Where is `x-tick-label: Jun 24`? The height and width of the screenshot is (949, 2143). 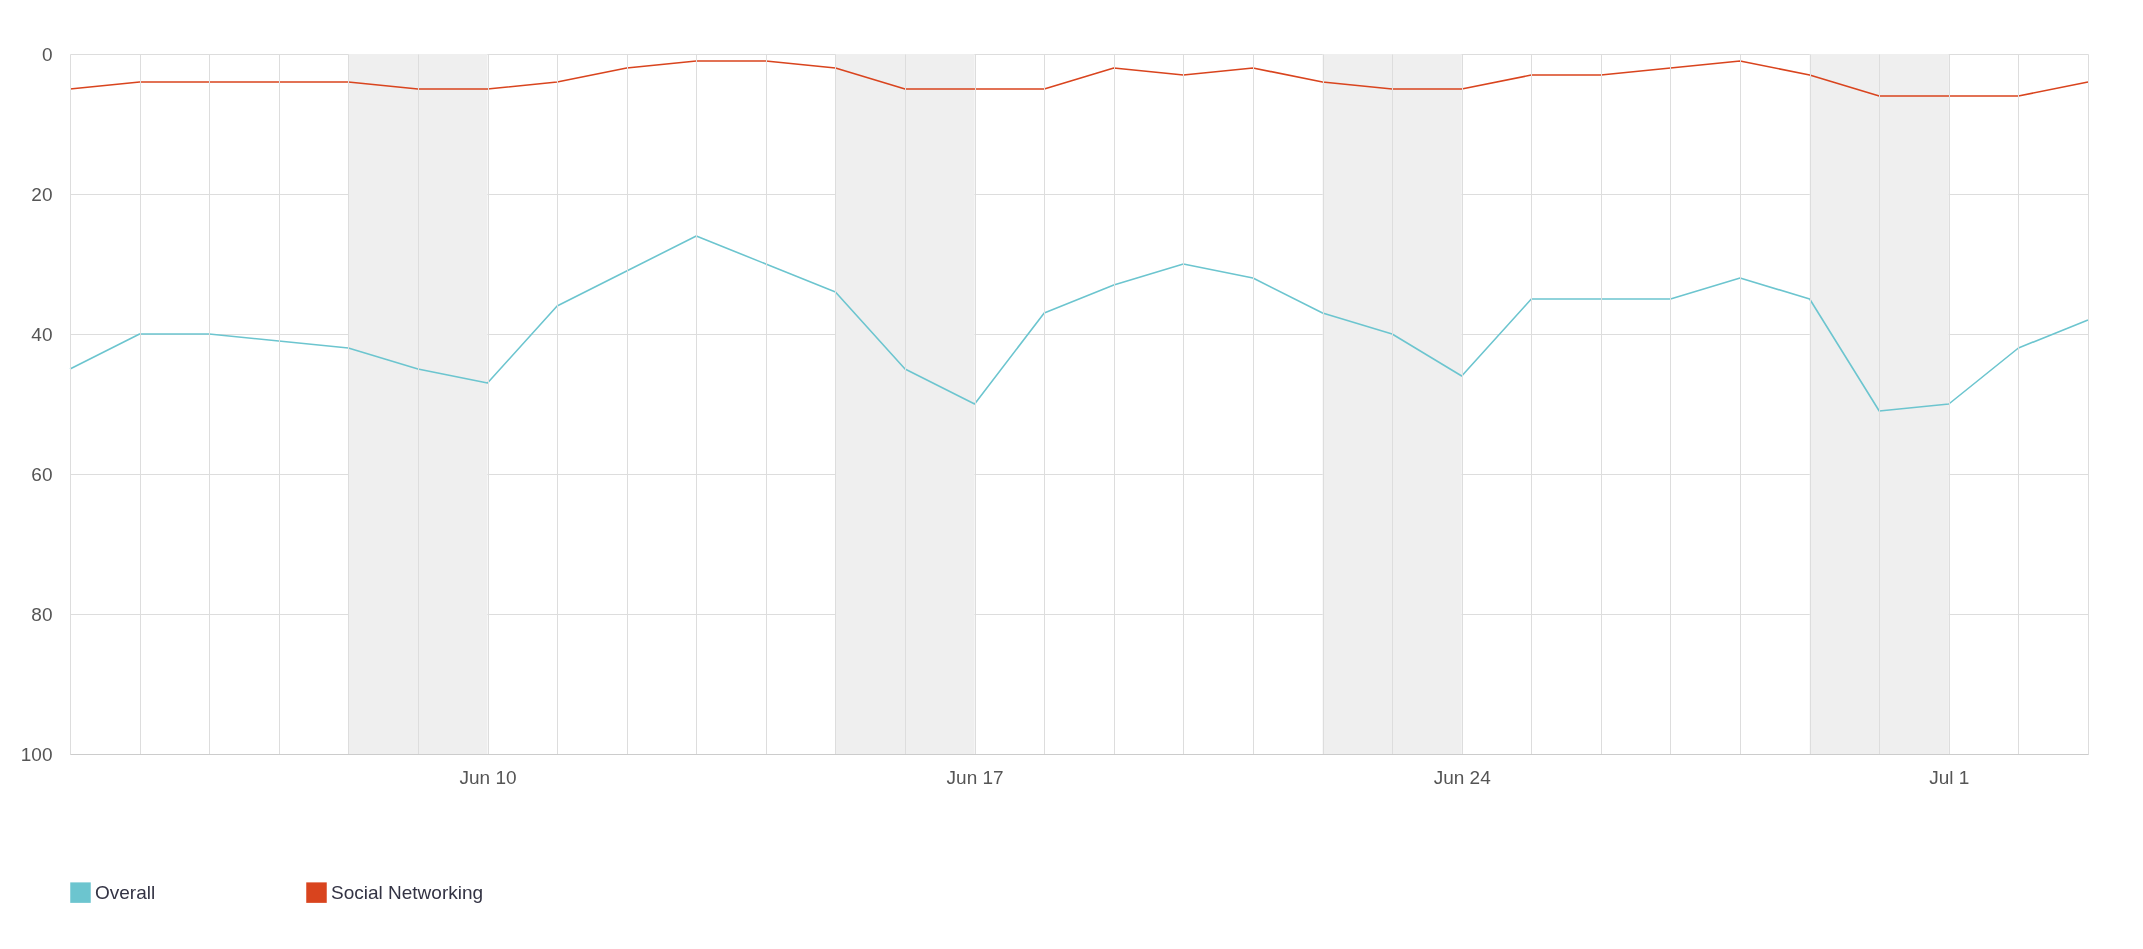
x-tick-label: Jun 24 is located at coordinates (1462, 777).